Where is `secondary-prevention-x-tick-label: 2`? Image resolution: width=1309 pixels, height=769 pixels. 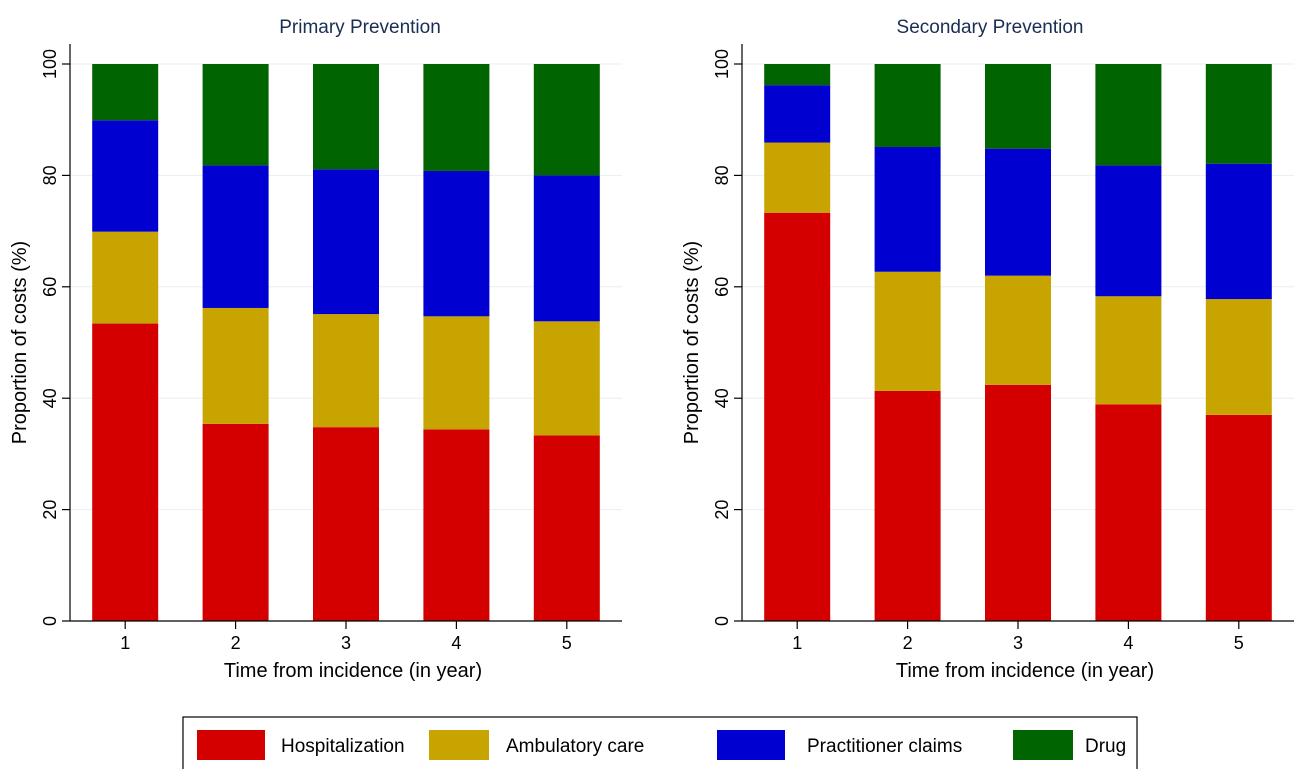
secondary-prevention-x-tick-label: 2 is located at coordinates (908, 643).